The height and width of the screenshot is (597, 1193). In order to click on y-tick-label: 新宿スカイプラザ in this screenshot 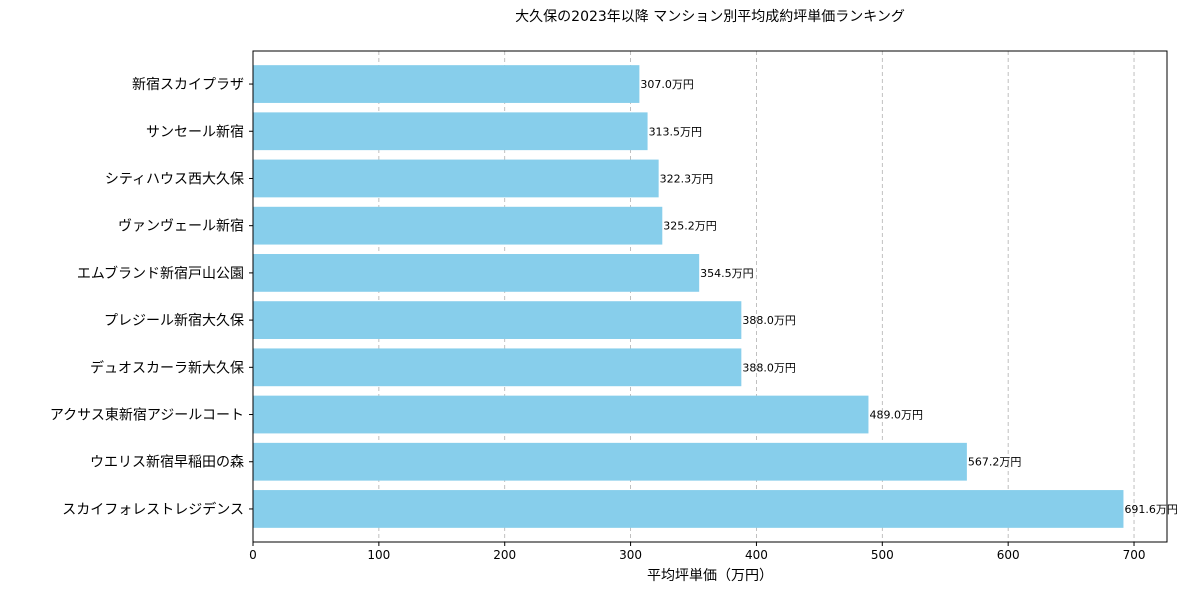, I will do `click(188, 84)`.